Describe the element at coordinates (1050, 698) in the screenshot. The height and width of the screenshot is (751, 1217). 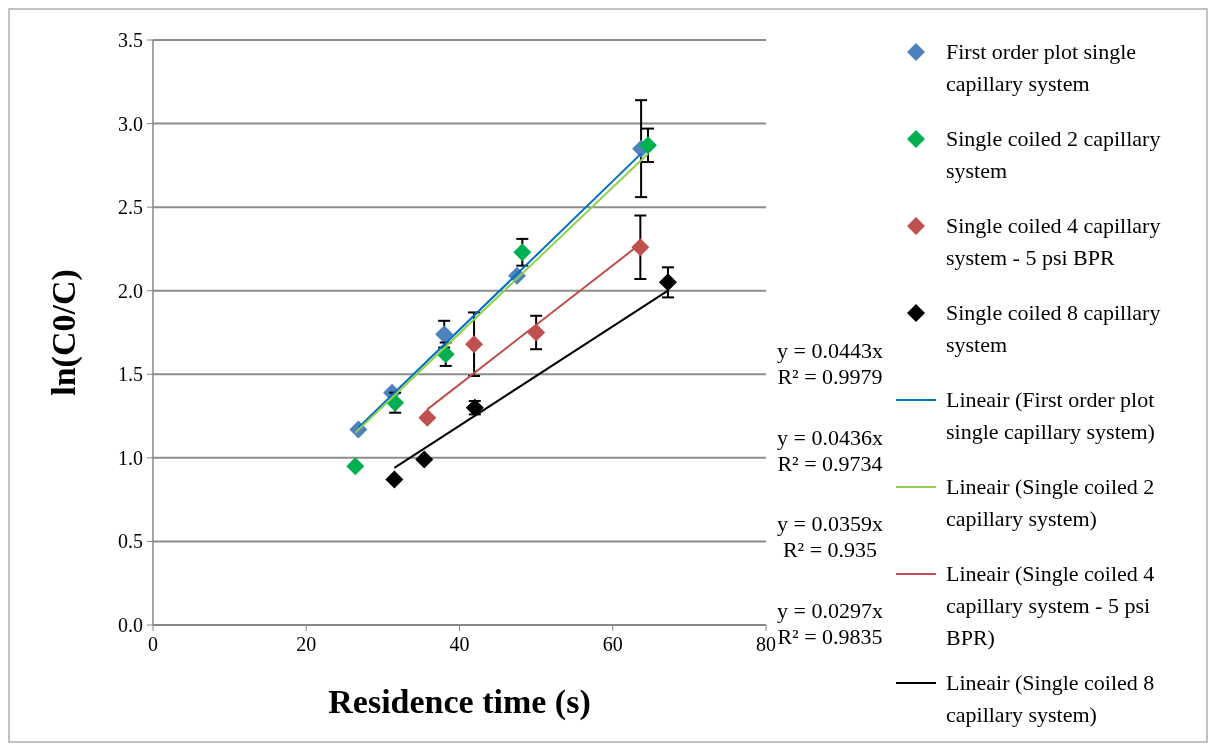
I see `legend-label: Lineair (Single coiled 8 capillary system)` at that location.